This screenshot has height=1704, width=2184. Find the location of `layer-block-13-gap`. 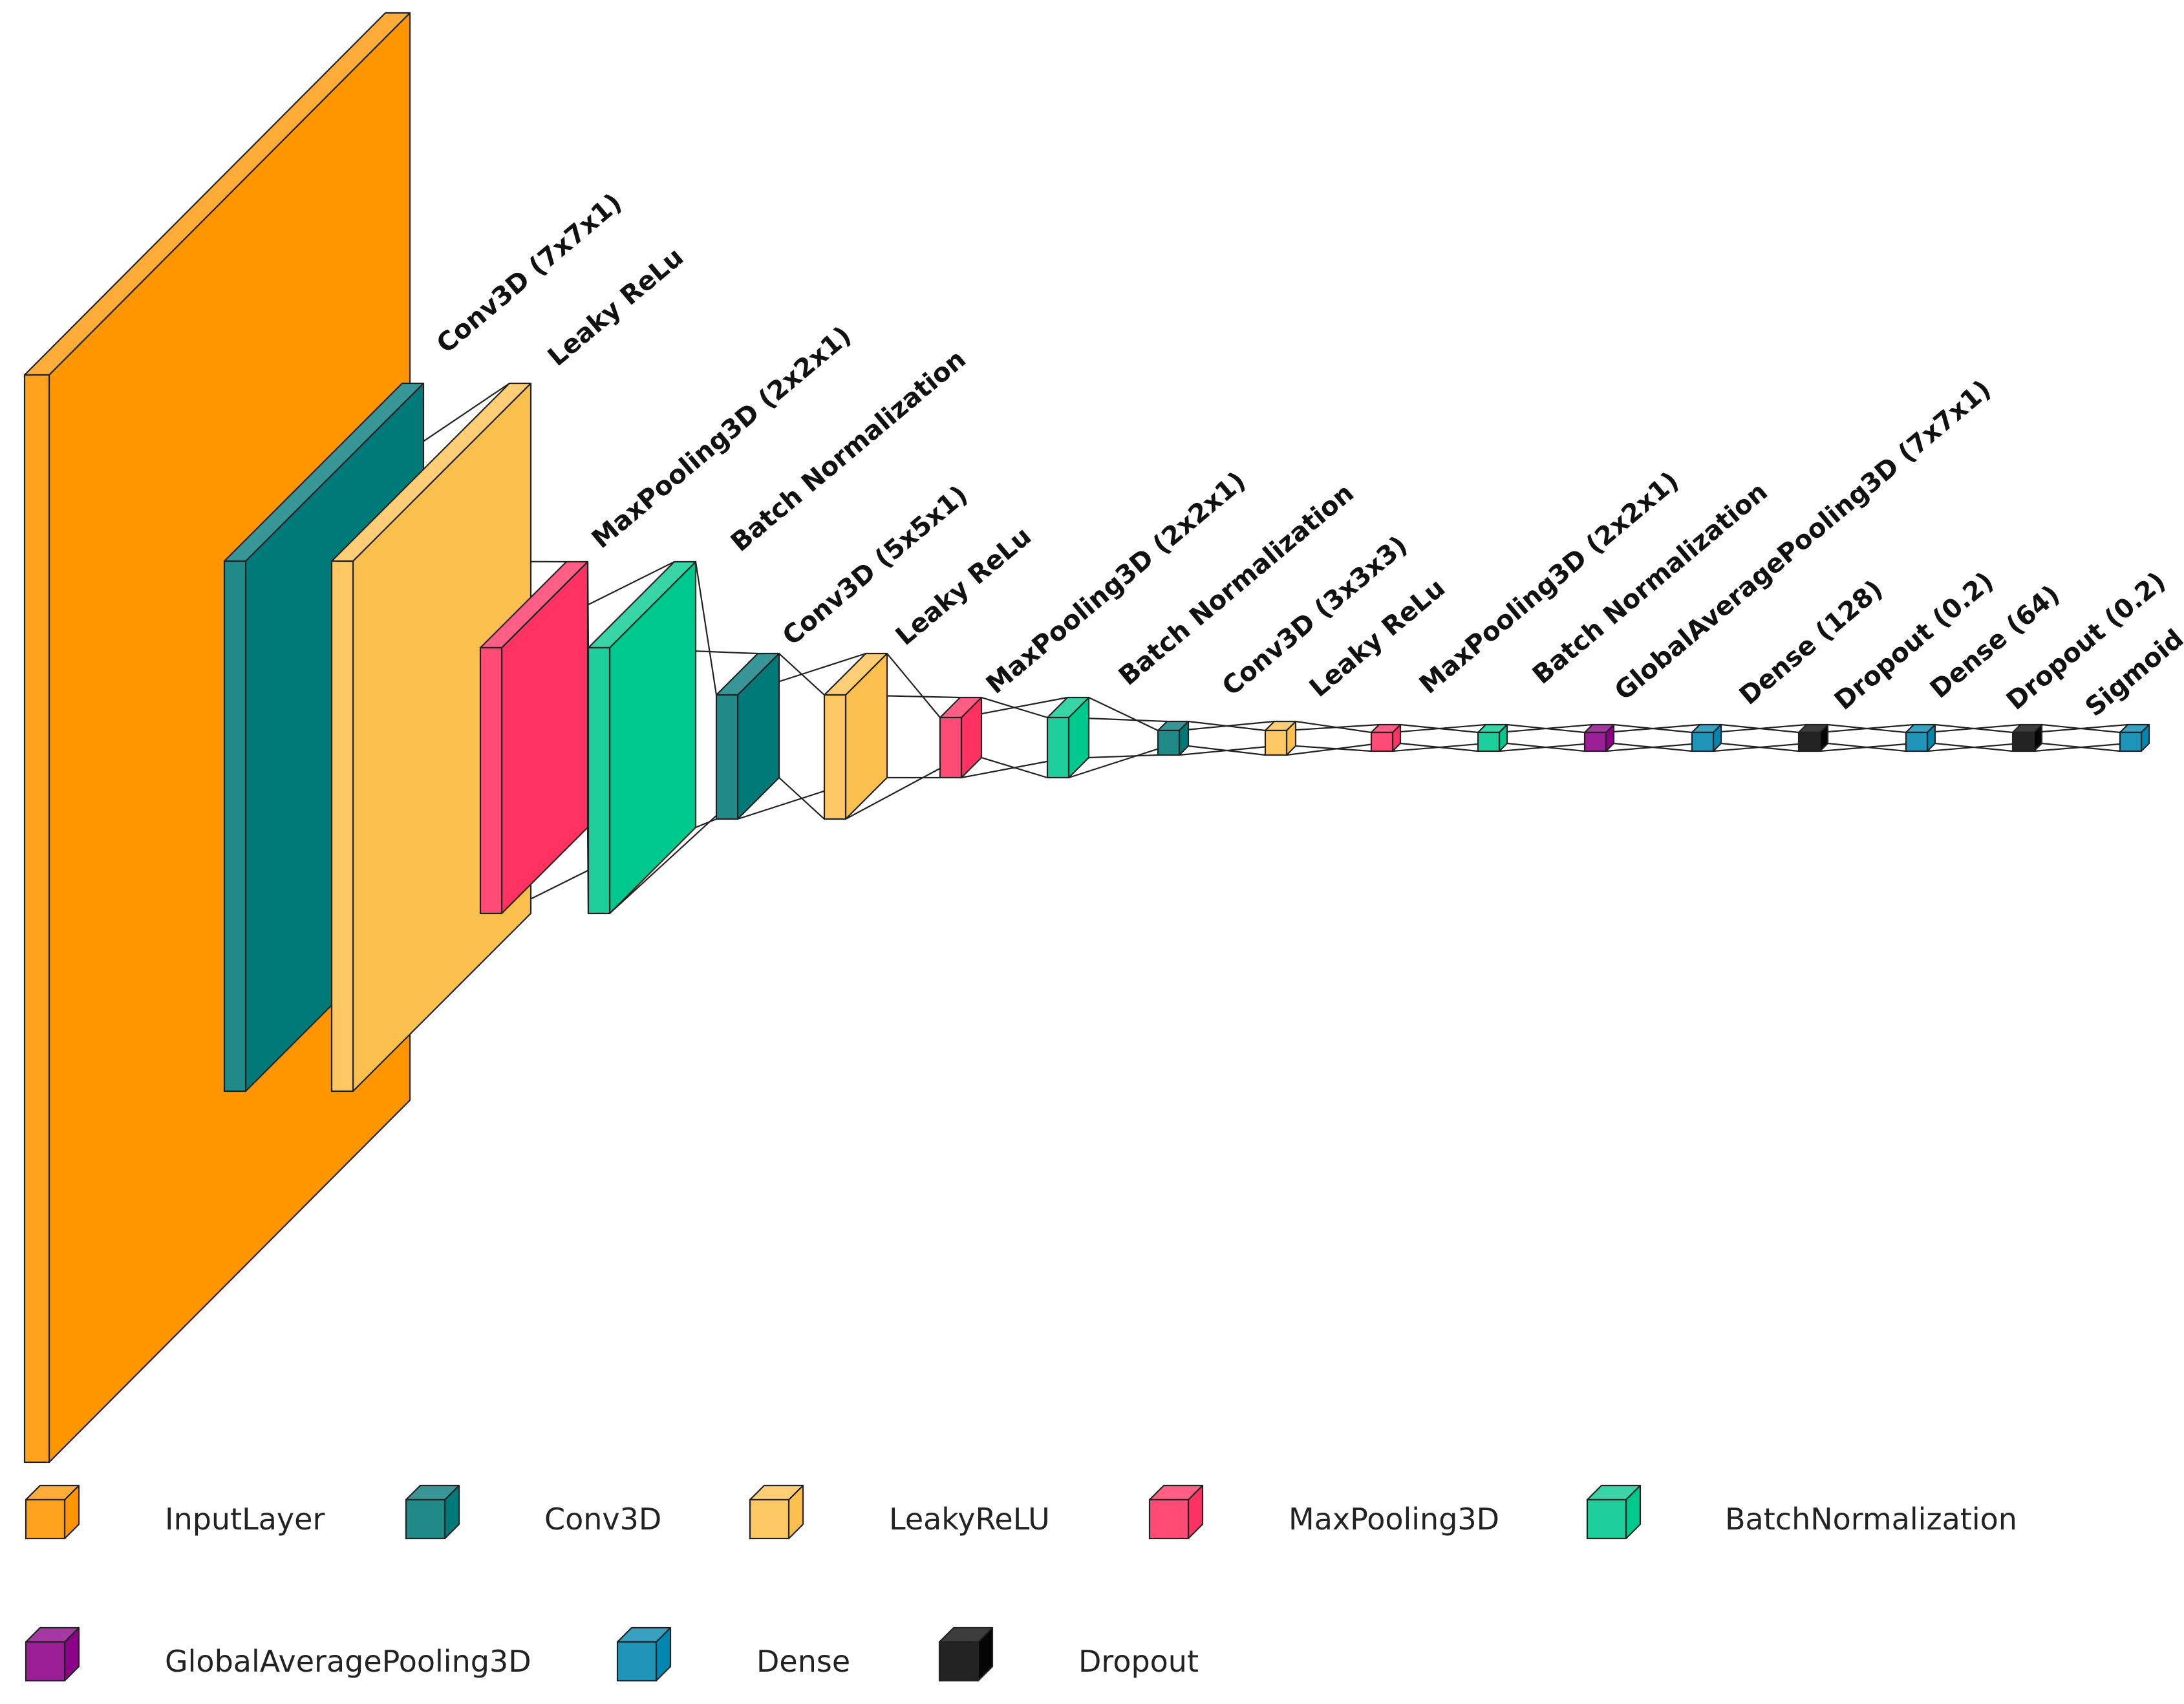

layer-block-13-gap is located at coordinates (1599, 737).